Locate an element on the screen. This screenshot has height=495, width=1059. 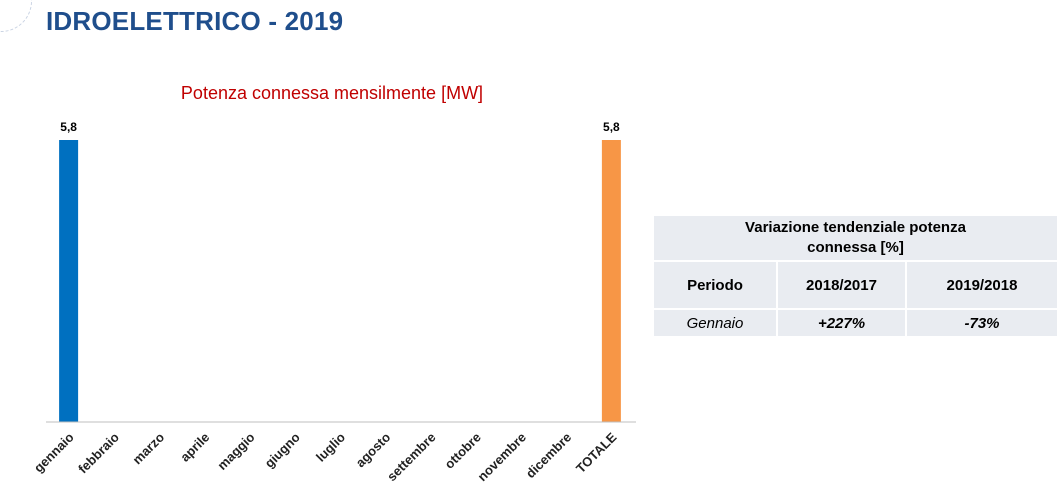
cell-2018-2017: +227% is located at coordinates (841, 323).